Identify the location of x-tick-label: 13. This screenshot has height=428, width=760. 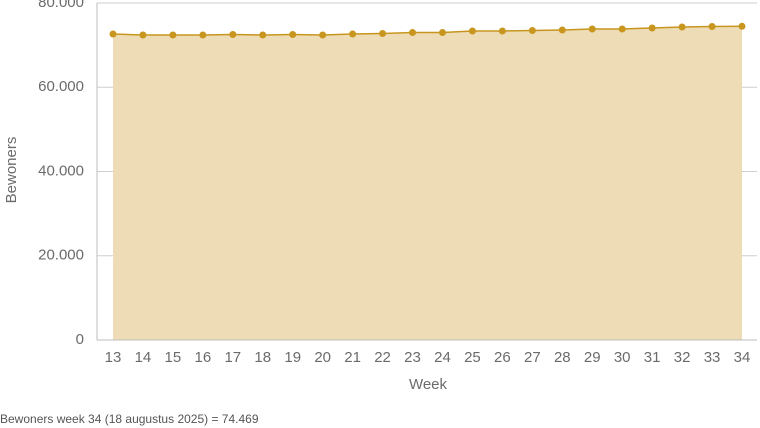
(113, 357).